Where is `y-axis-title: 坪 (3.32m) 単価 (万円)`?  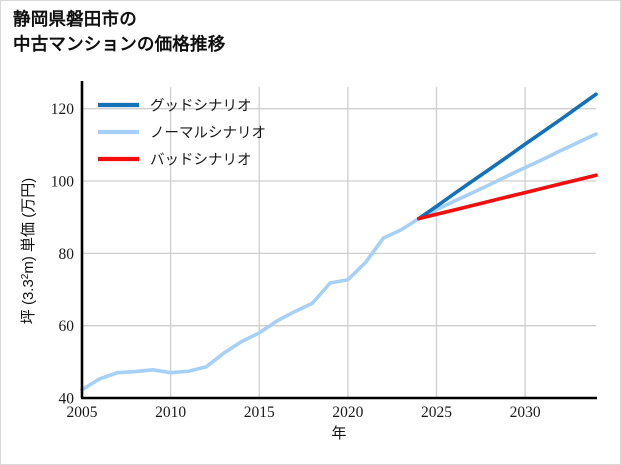
y-axis-title: 坪 (3.32m) 単価 (万円) is located at coordinates (29, 251).